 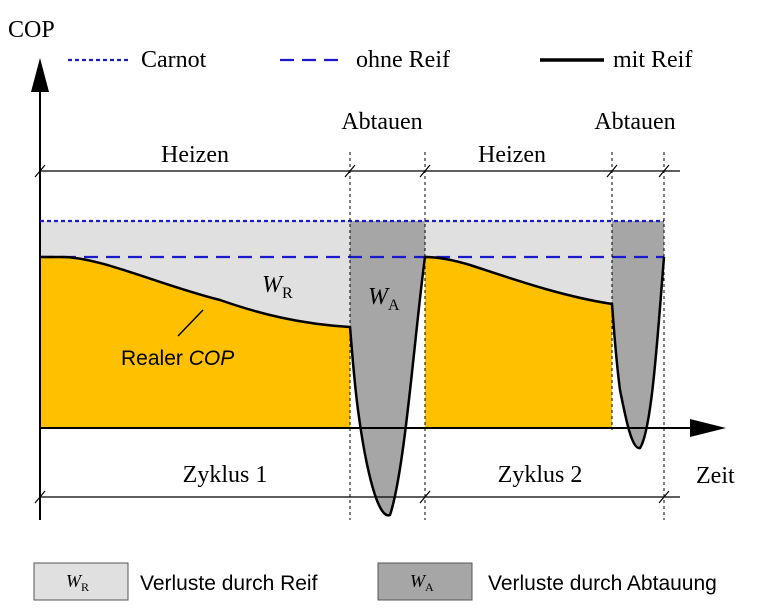 What do you see at coordinates (652, 60) in the screenshot?
I see `legend-mit-reif-label: mit Reif` at bounding box center [652, 60].